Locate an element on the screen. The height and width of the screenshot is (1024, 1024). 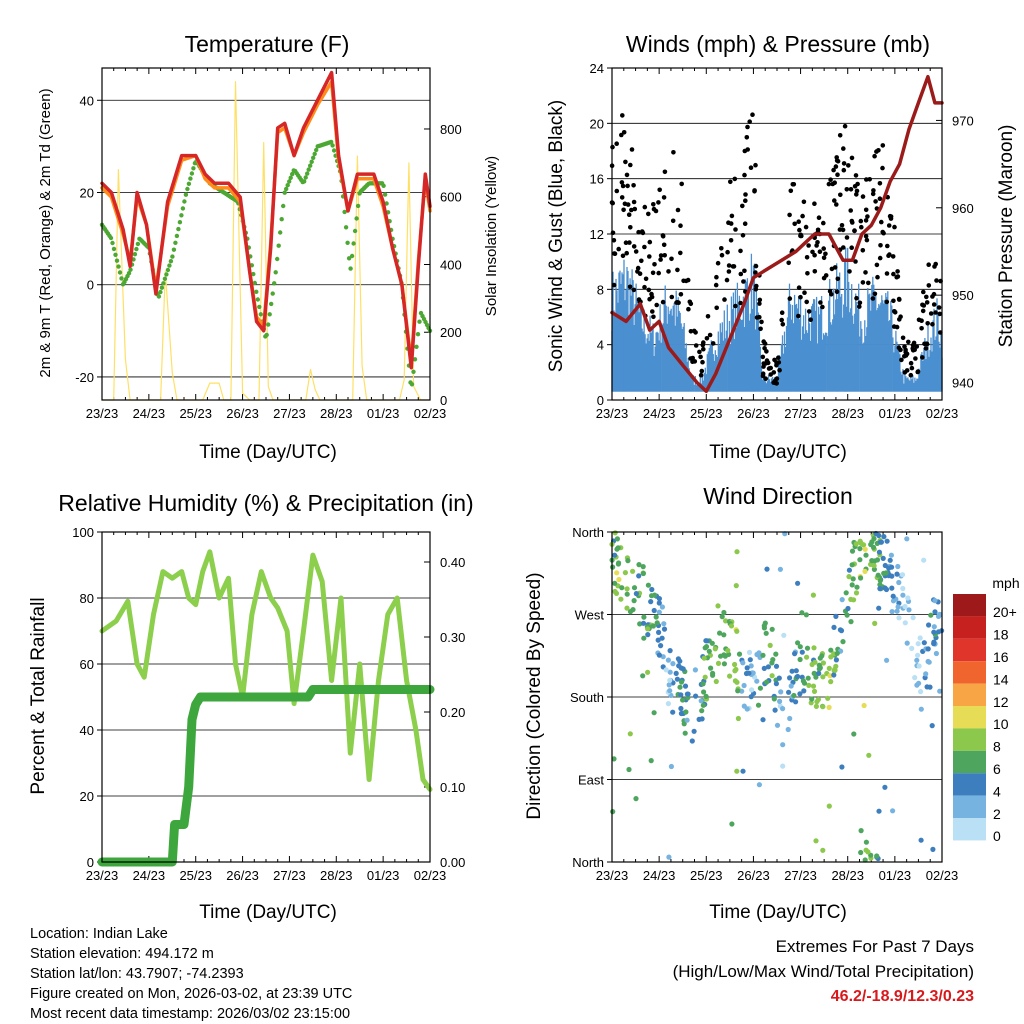
colorbar-swatch is located at coordinates (969, 784).